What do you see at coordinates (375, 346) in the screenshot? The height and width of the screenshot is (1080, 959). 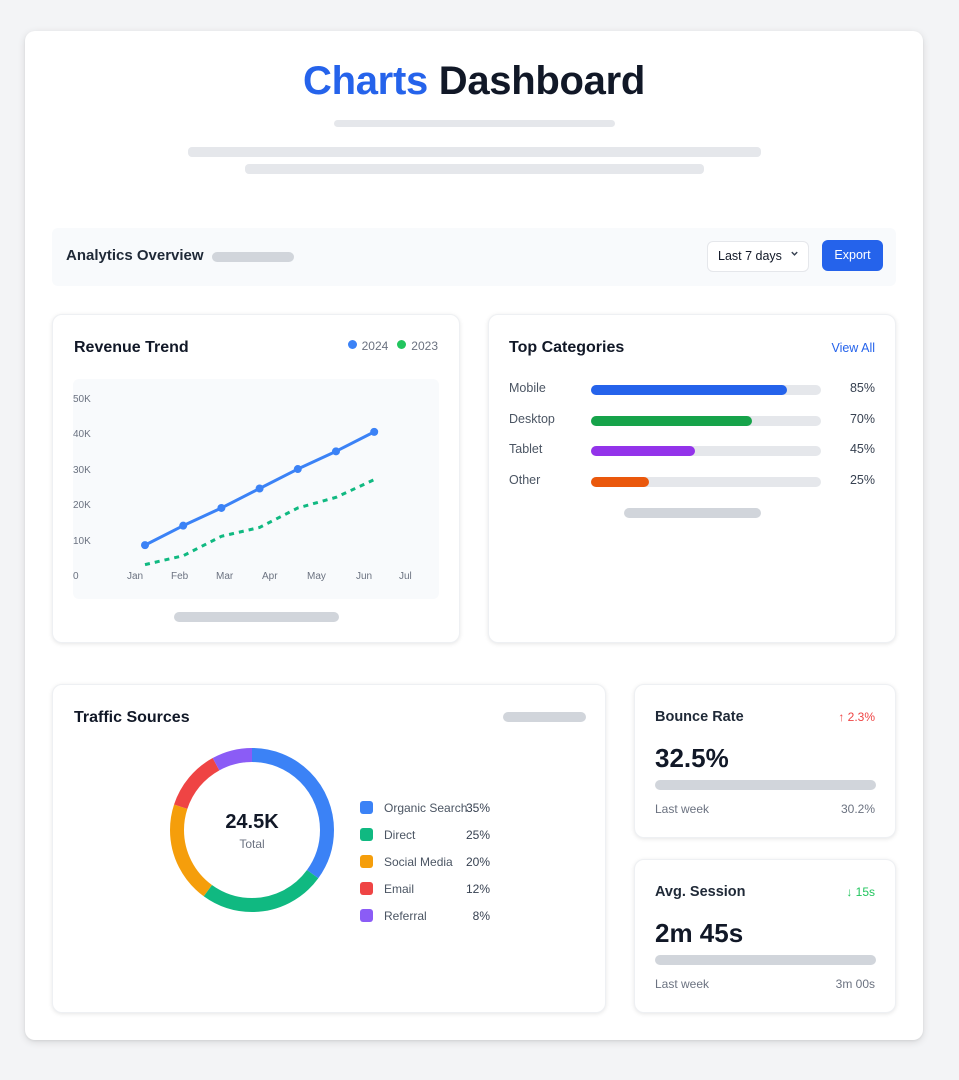 I see `legend-label-2024: 2024` at bounding box center [375, 346].